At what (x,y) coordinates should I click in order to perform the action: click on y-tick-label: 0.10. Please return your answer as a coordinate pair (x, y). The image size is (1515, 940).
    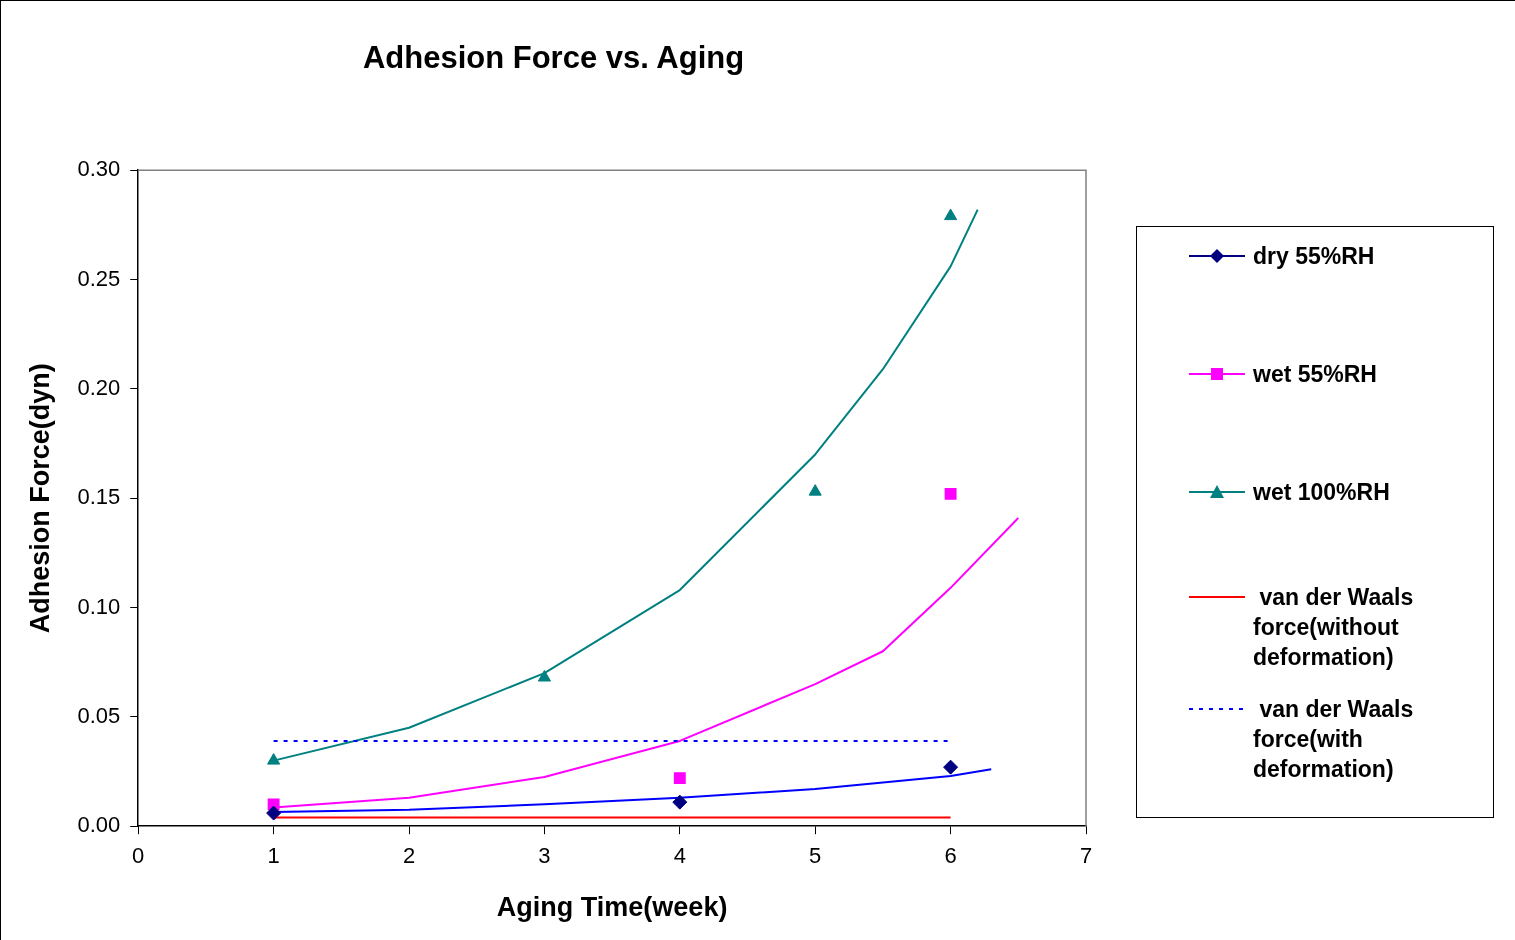
    Looking at the image, I should click on (99, 606).